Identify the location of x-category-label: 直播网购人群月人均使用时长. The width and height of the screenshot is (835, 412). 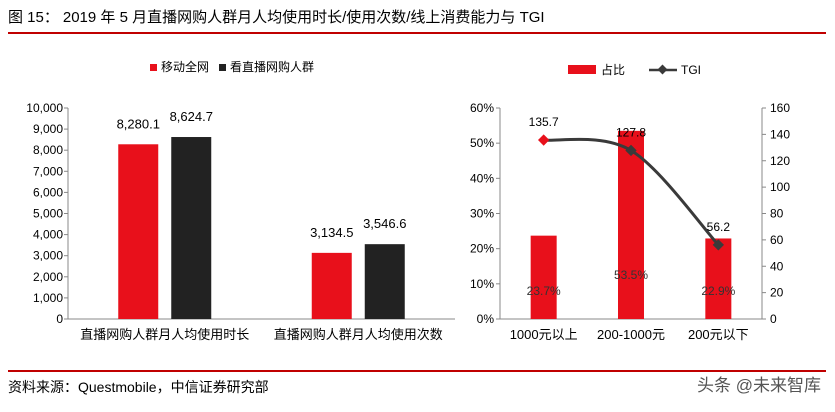
(164, 334).